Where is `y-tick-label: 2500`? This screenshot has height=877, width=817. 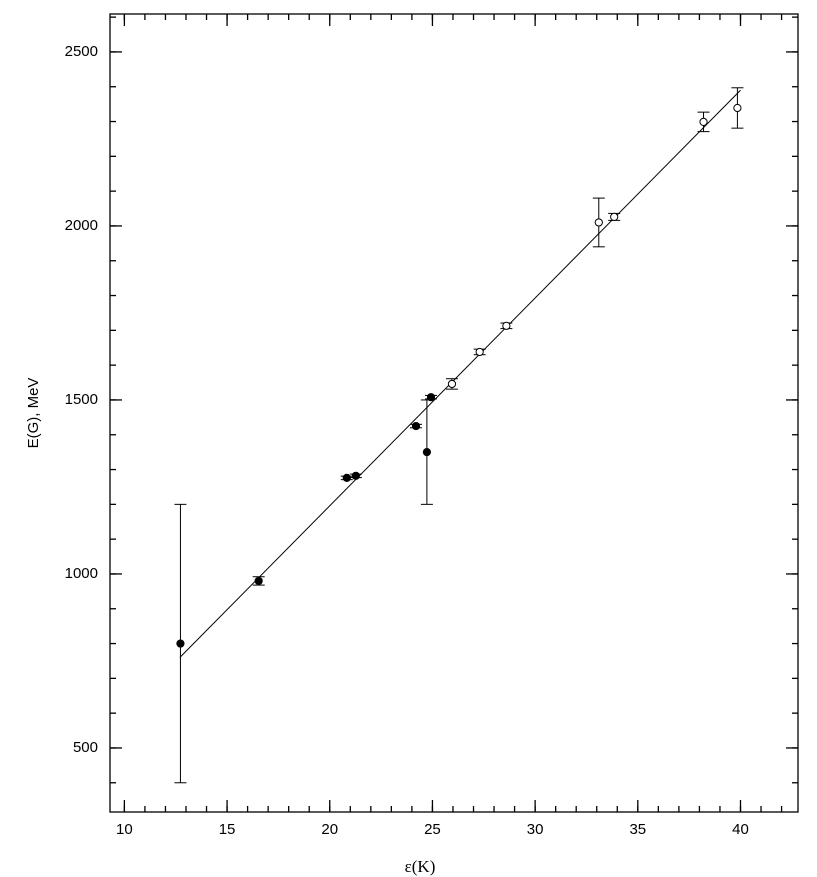 y-tick-label: 2500 is located at coordinates (81, 51).